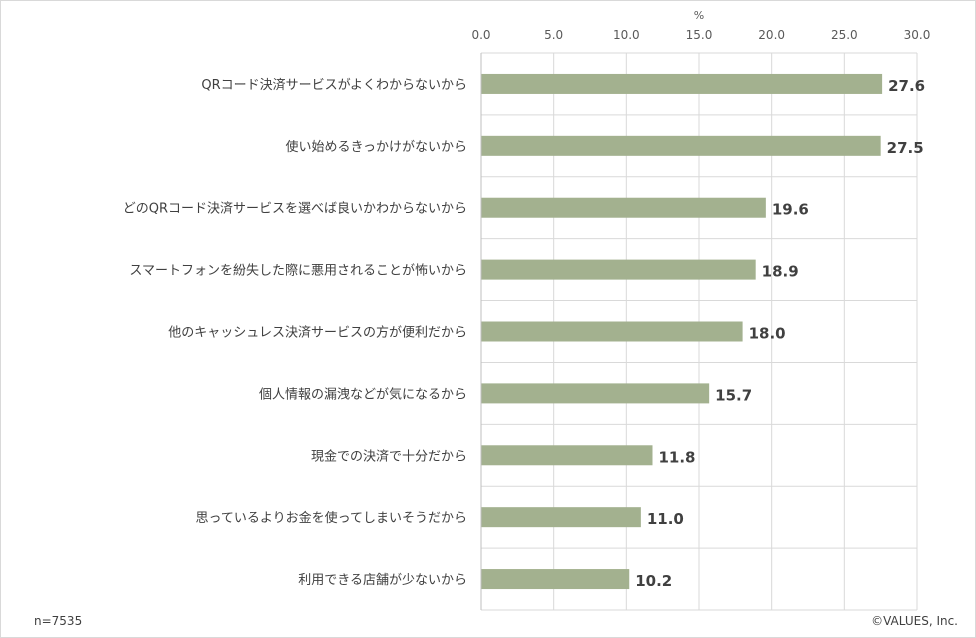 Image resolution: width=976 pixels, height=638 pixels. Describe the element at coordinates (699, 15) in the screenshot. I see `axis-unit-label: %` at that location.